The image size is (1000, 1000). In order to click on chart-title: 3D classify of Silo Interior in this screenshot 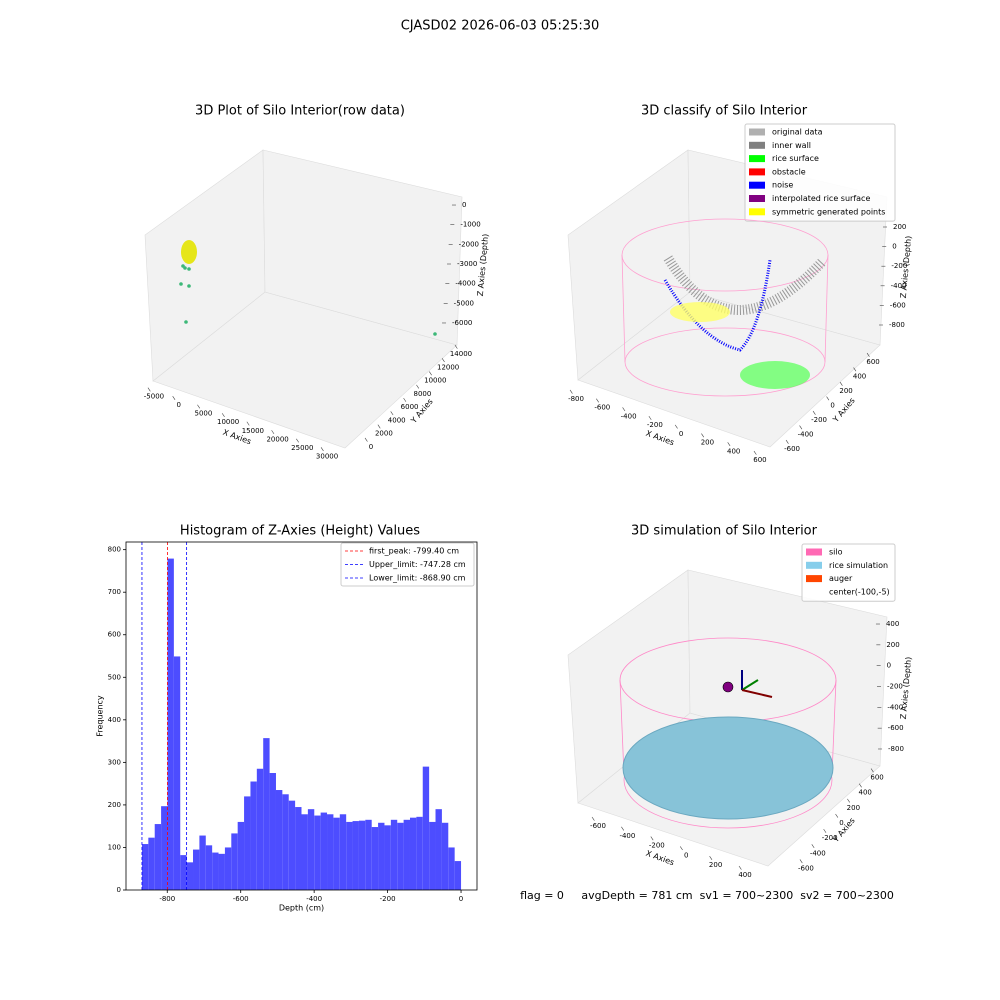, I will do `click(724, 111)`.